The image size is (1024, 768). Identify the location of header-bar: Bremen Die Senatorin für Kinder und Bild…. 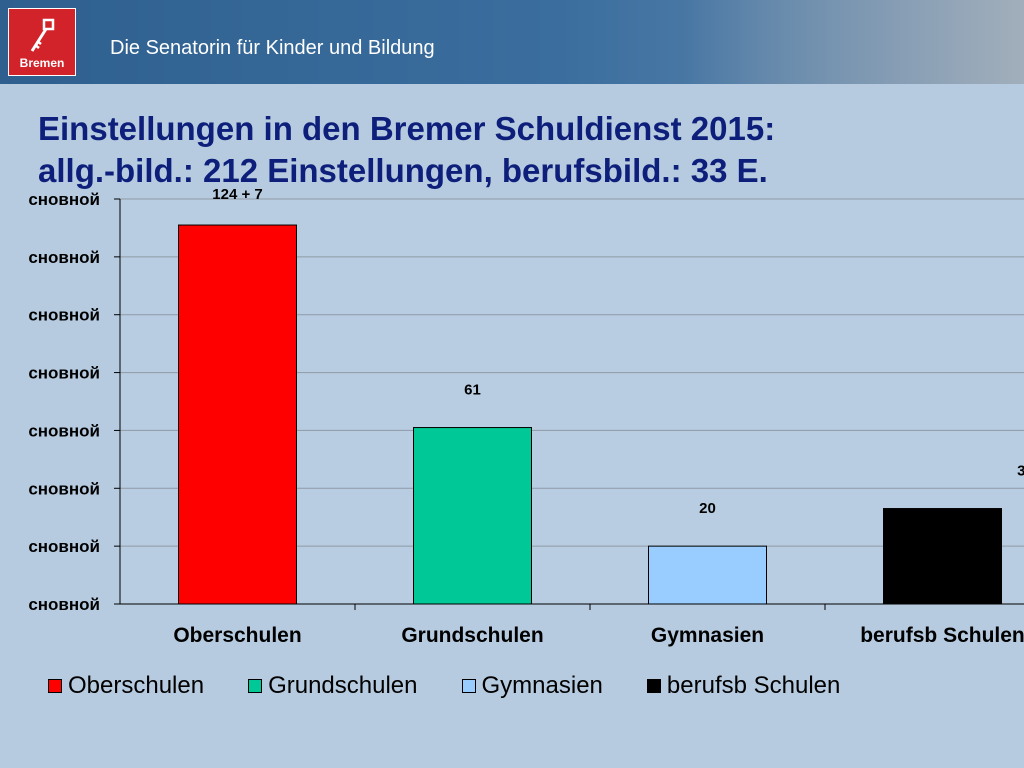
(512, 42).